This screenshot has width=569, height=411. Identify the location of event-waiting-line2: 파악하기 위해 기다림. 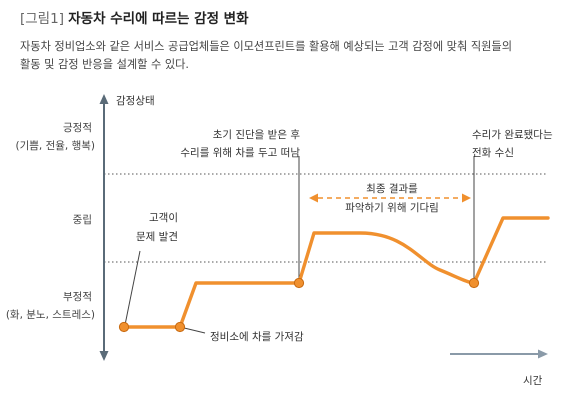
(392, 207).